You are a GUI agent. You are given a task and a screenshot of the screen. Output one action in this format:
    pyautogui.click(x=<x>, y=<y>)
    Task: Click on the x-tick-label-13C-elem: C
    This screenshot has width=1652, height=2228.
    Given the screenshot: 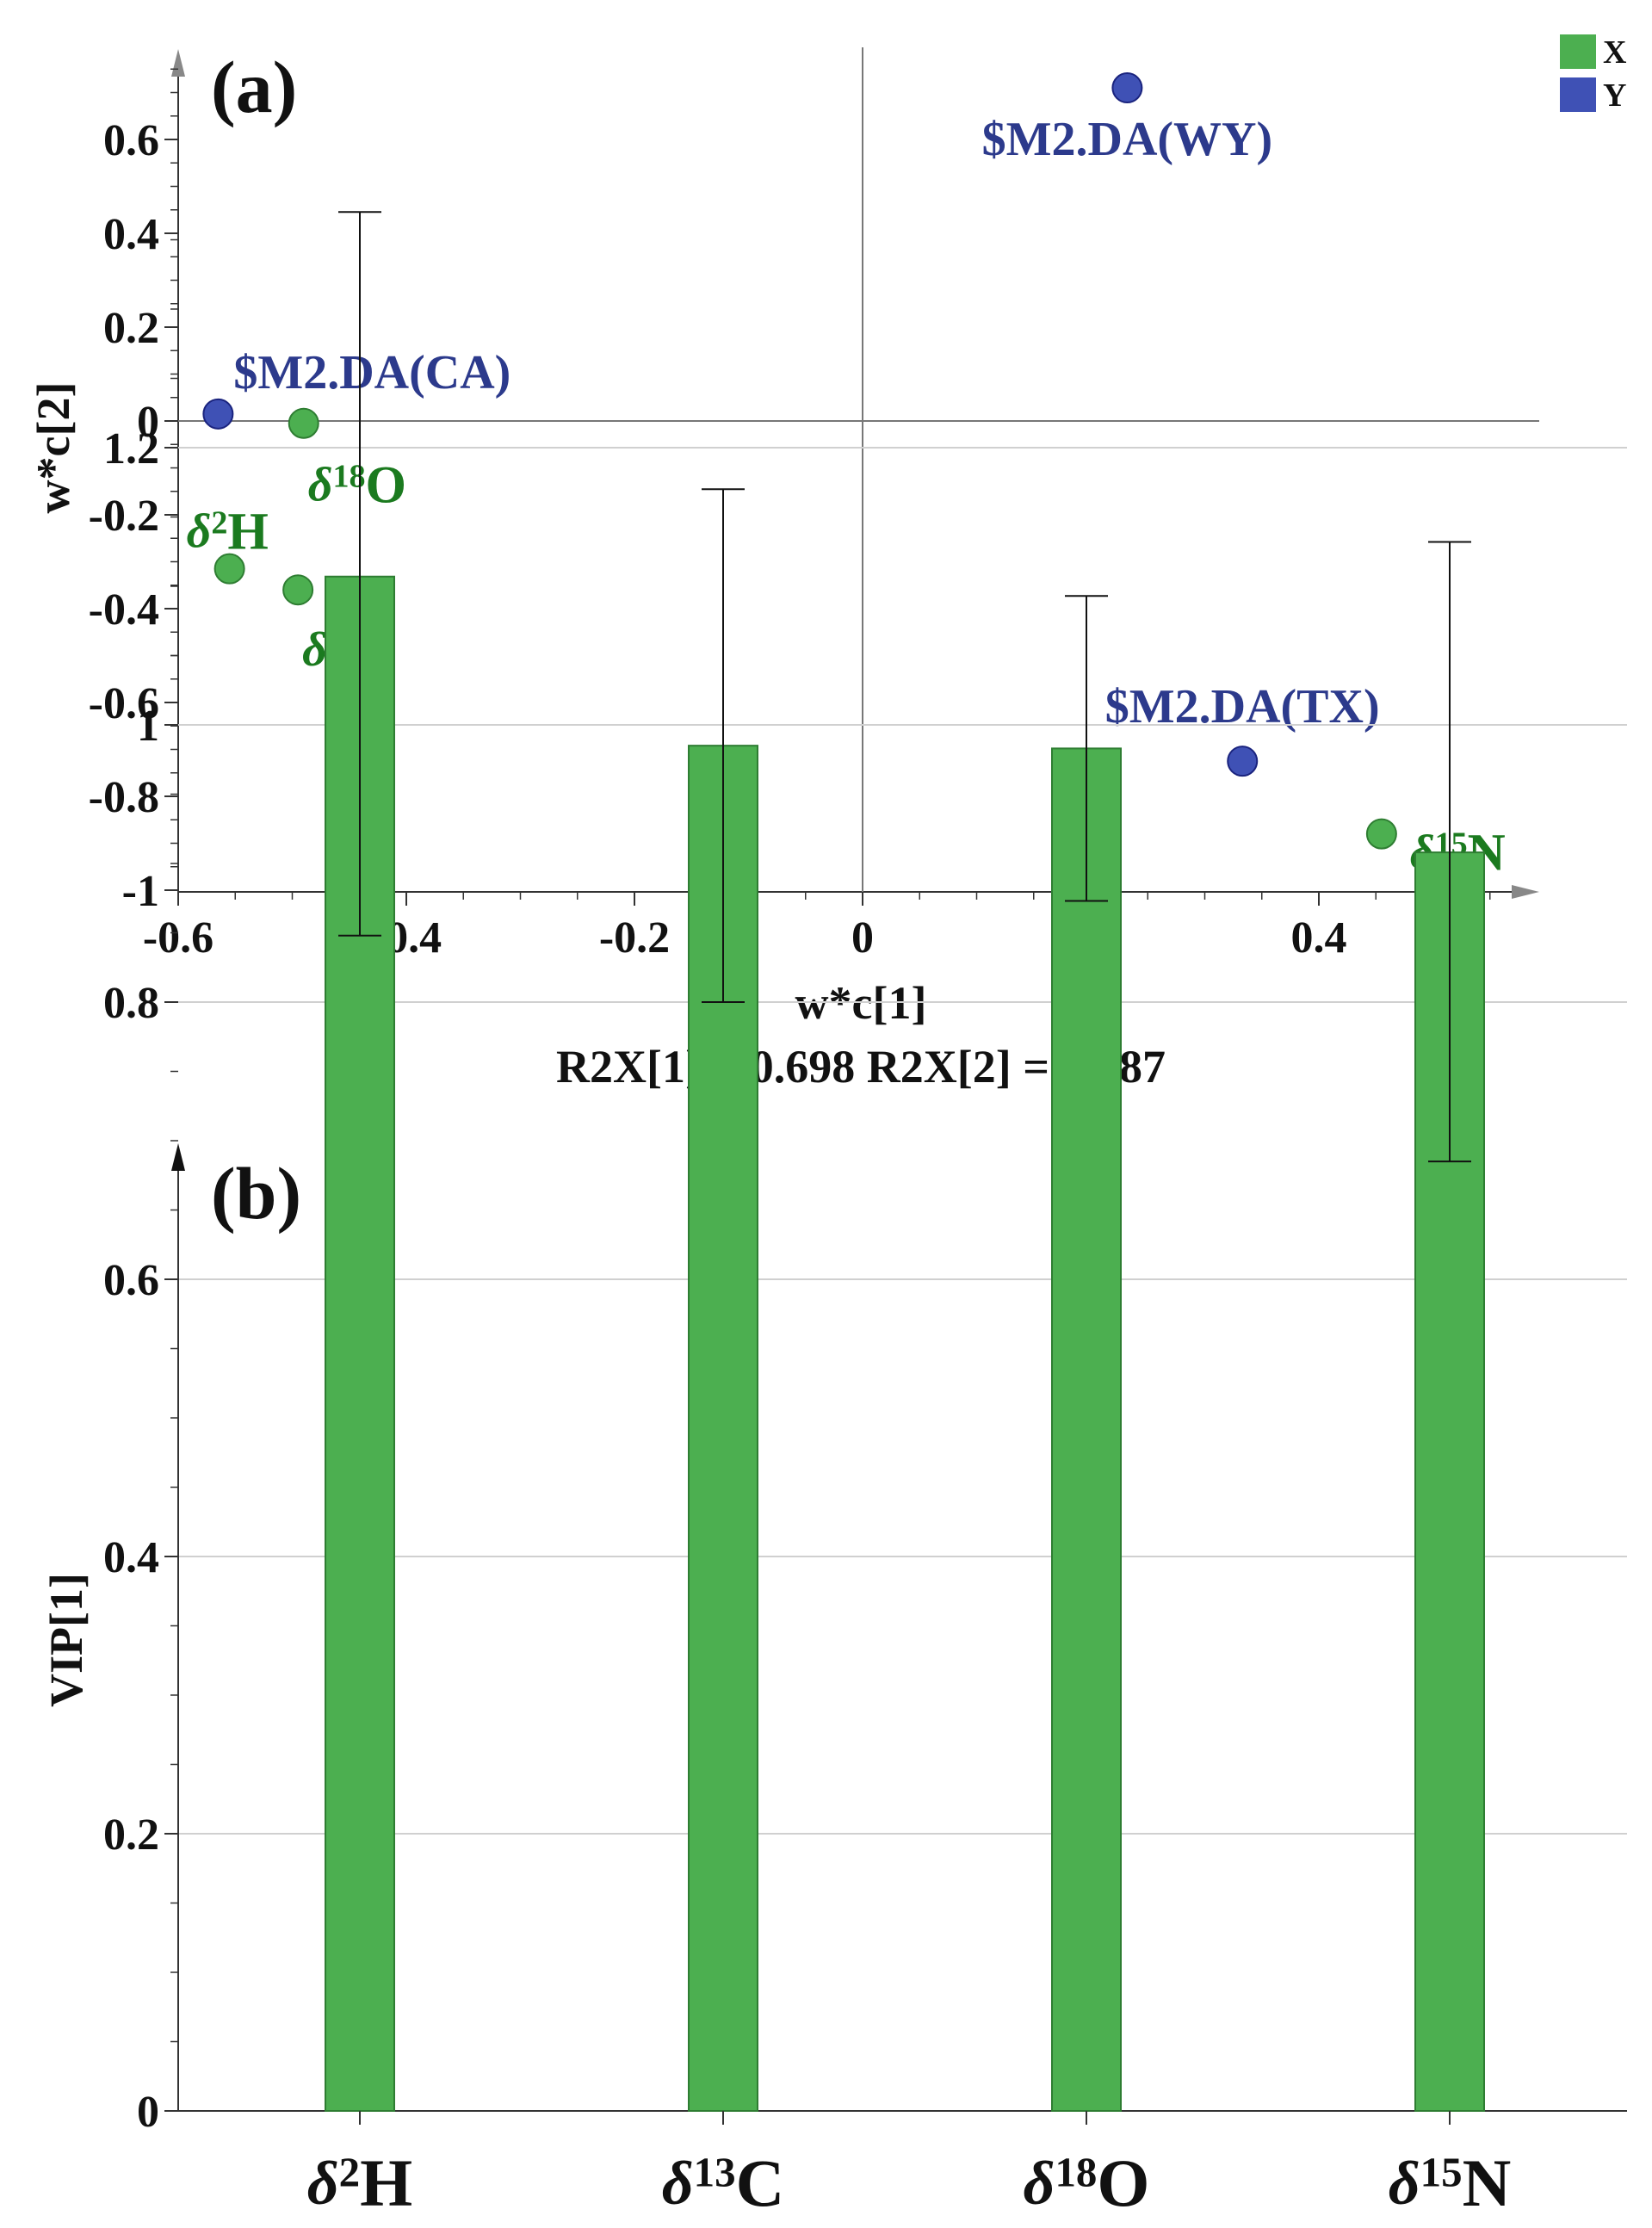 What is the action you would take?
    pyautogui.click(x=760, y=2182)
    